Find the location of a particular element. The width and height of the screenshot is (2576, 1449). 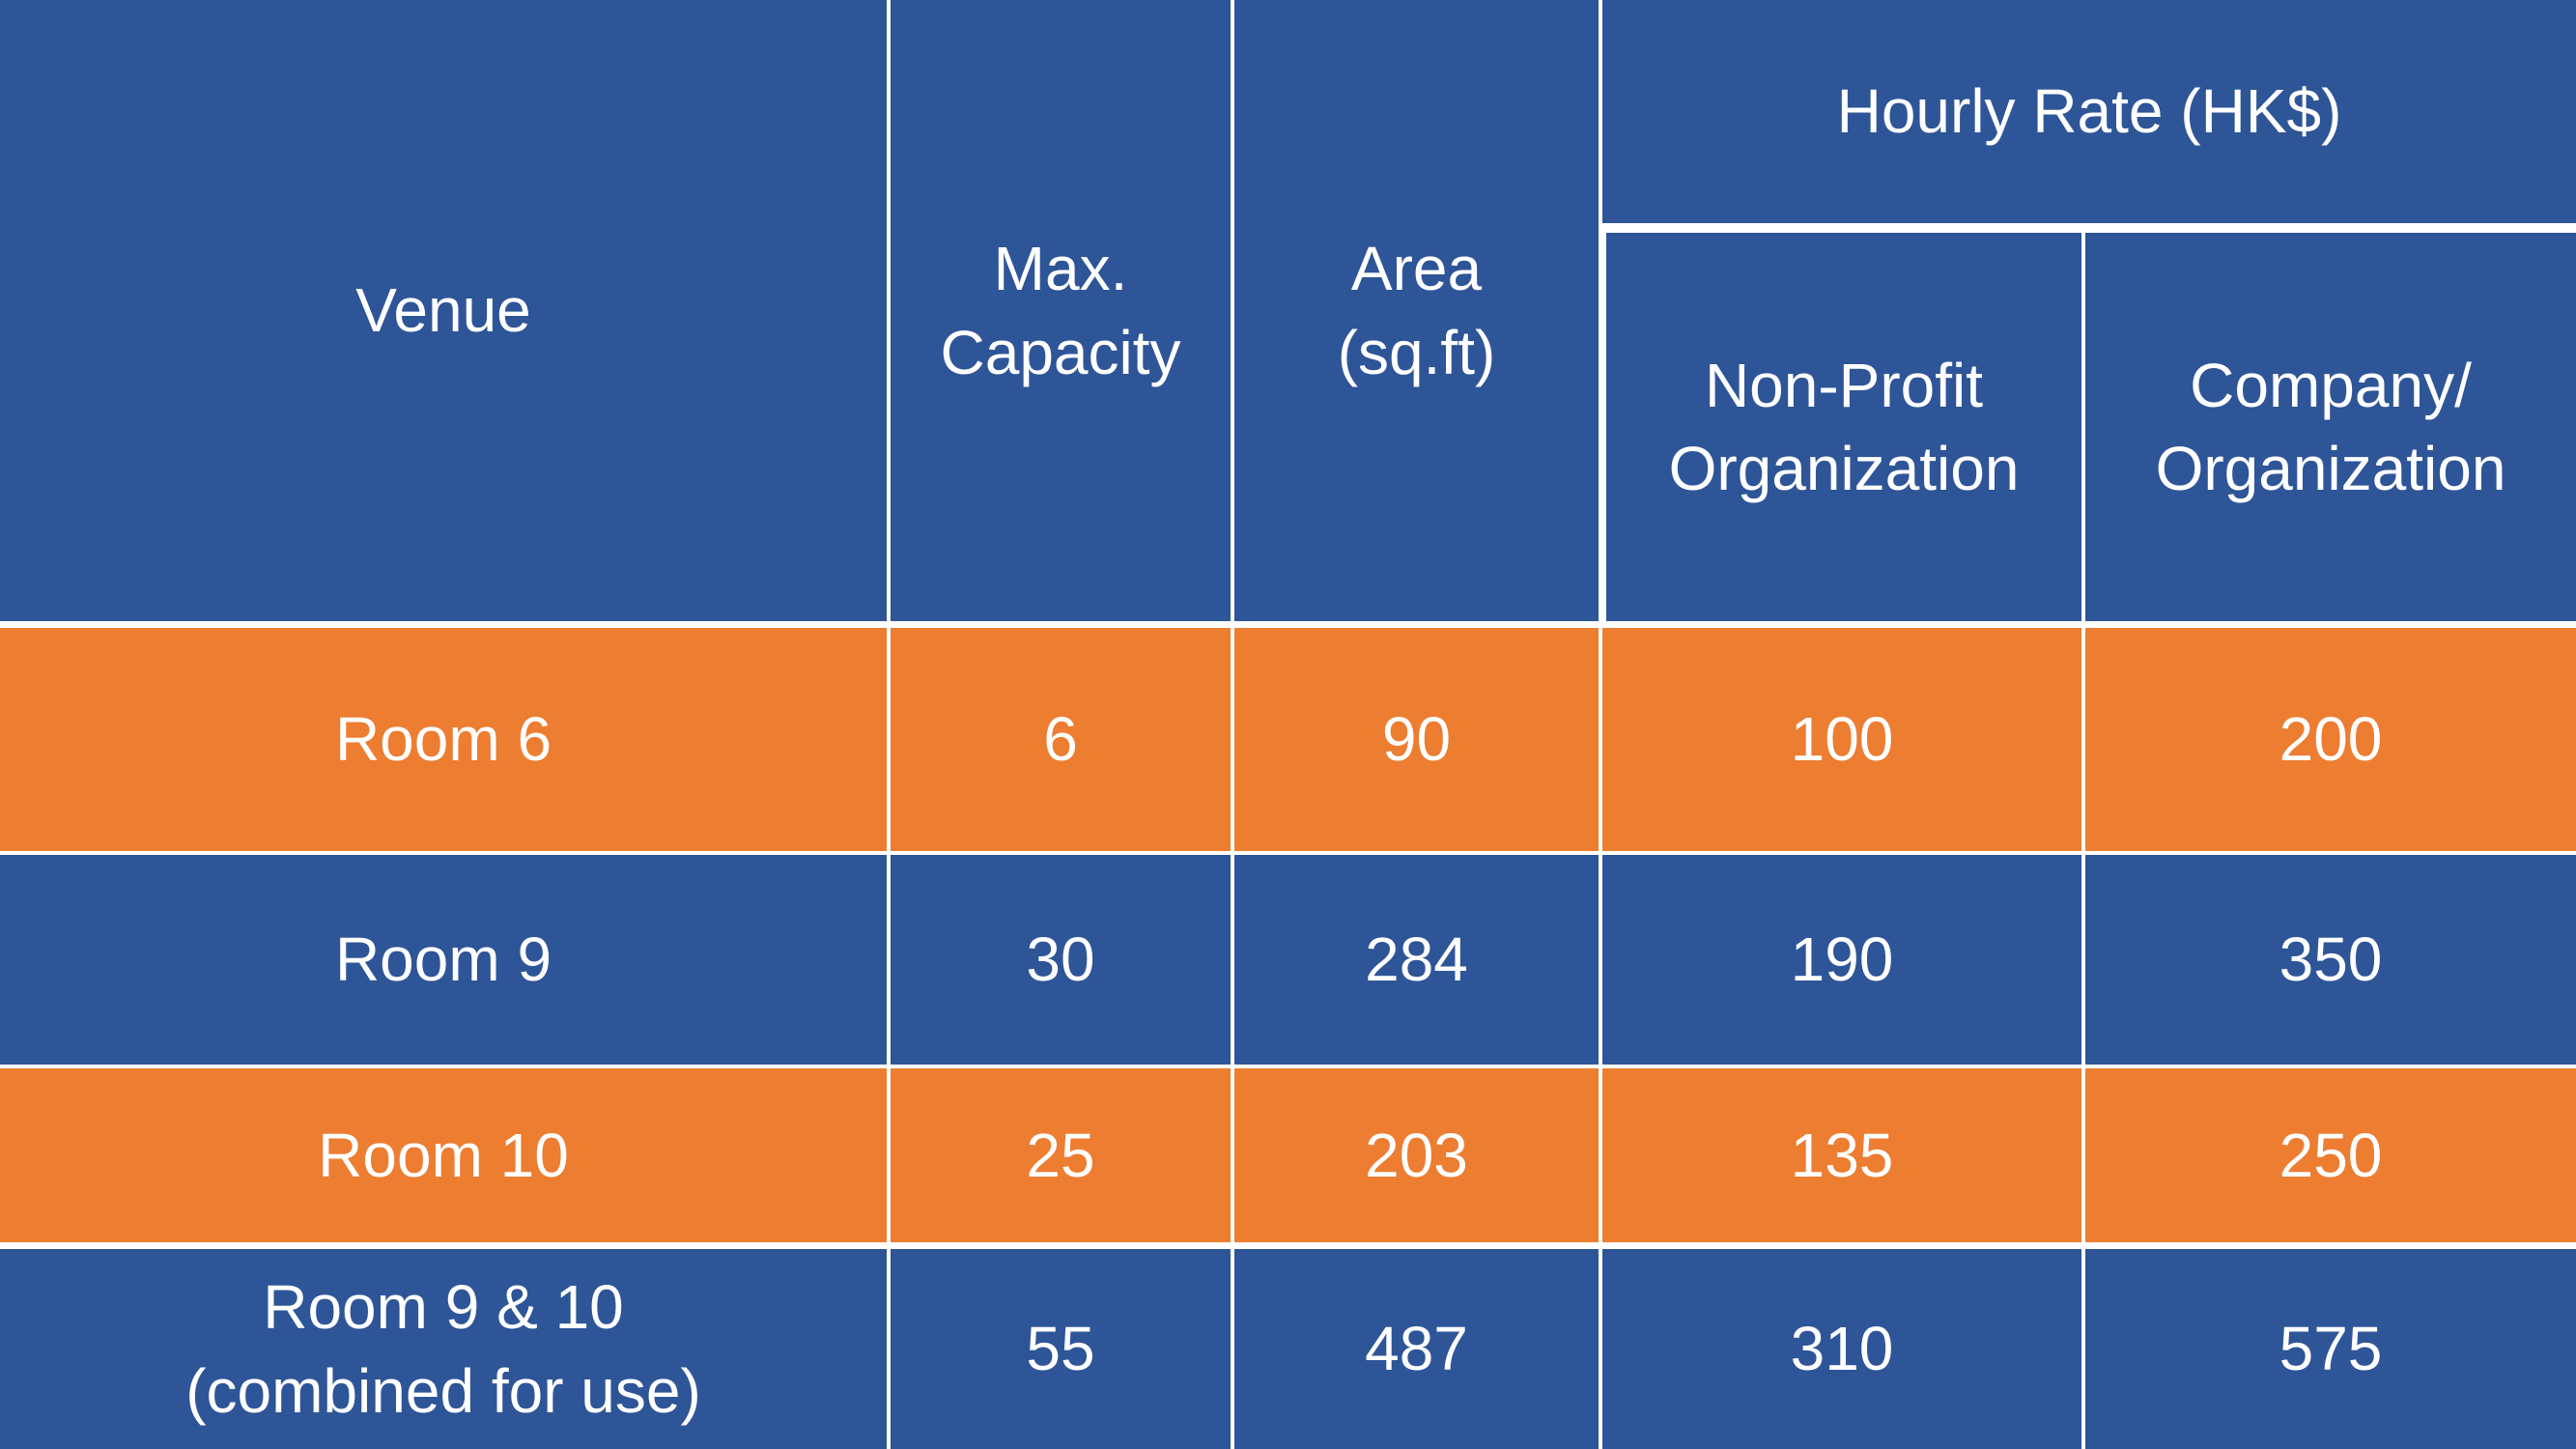

row-1-venue: Room 6 is located at coordinates (443, 739).